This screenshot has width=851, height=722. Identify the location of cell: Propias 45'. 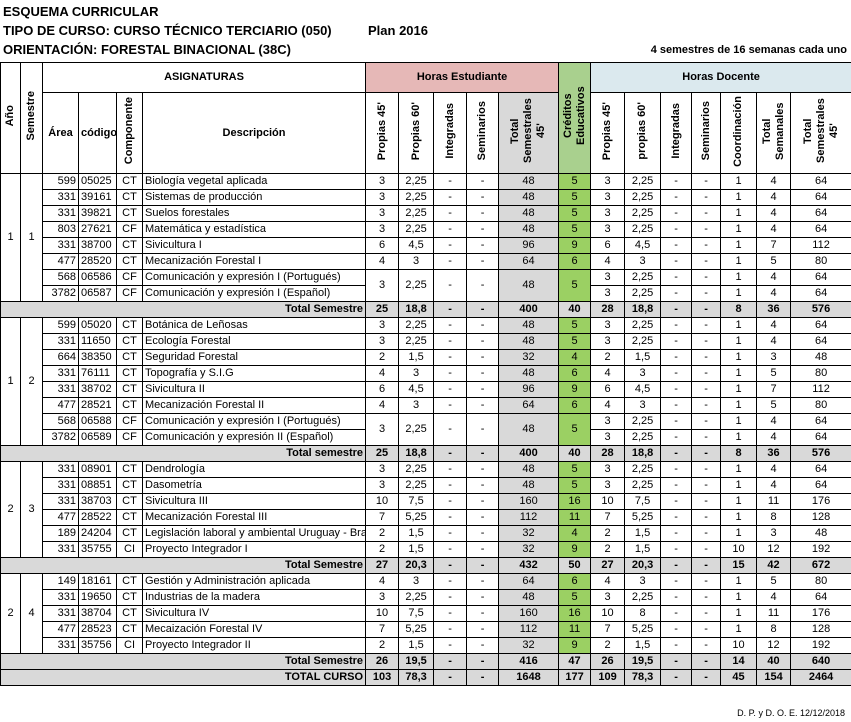
(608, 133).